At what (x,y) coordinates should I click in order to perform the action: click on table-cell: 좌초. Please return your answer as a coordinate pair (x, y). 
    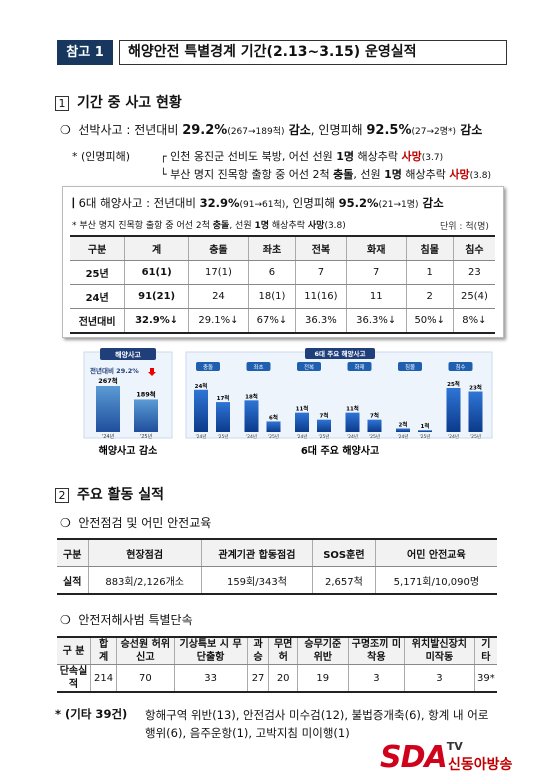
    Looking at the image, I should click on (272, 248).